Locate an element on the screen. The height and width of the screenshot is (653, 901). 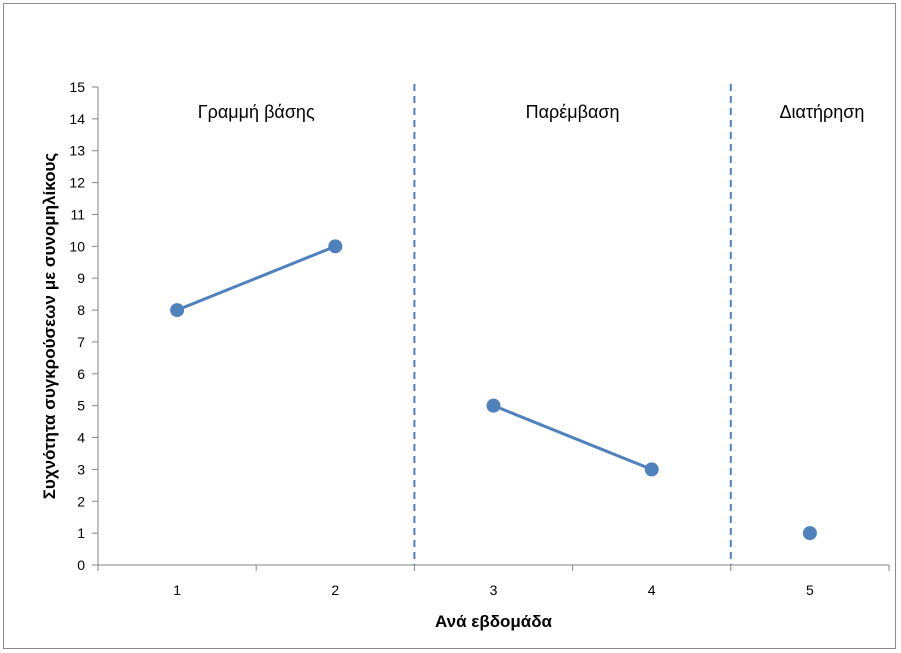
y-tick-label: 1 is located at coordinates (81, 533).